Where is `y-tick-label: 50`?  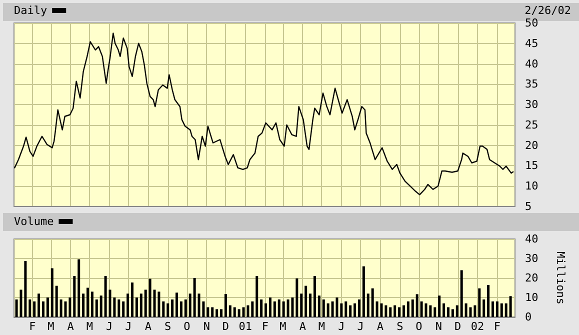 y-tick-label: 50 is located at coordinates (531, 23).